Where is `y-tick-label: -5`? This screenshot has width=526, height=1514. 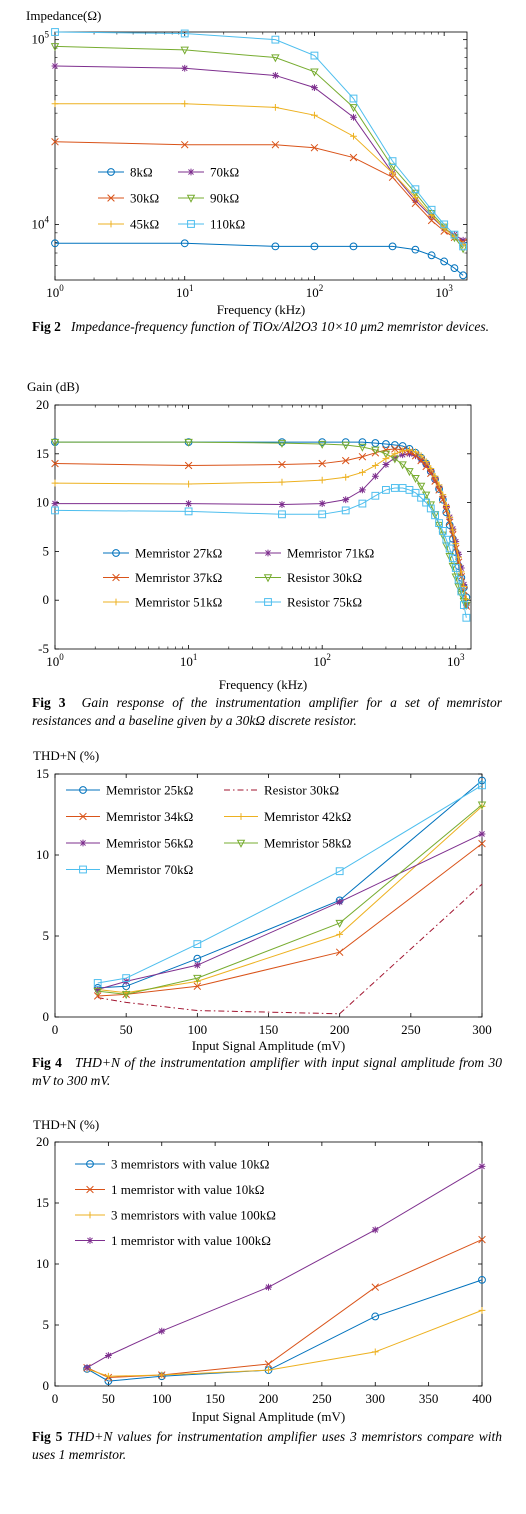 y-tick-label: -5 is located at coordinates (43, 648).